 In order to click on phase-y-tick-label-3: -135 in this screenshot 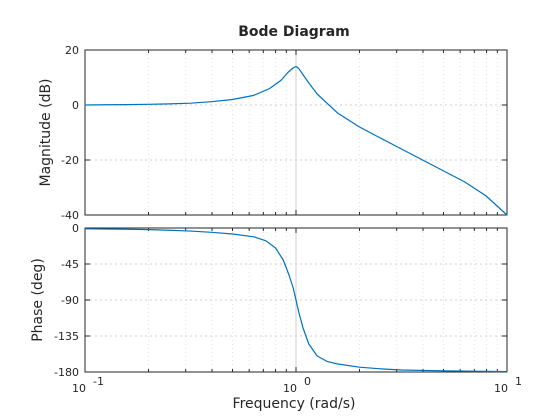, I will do `click(66, 336)`.